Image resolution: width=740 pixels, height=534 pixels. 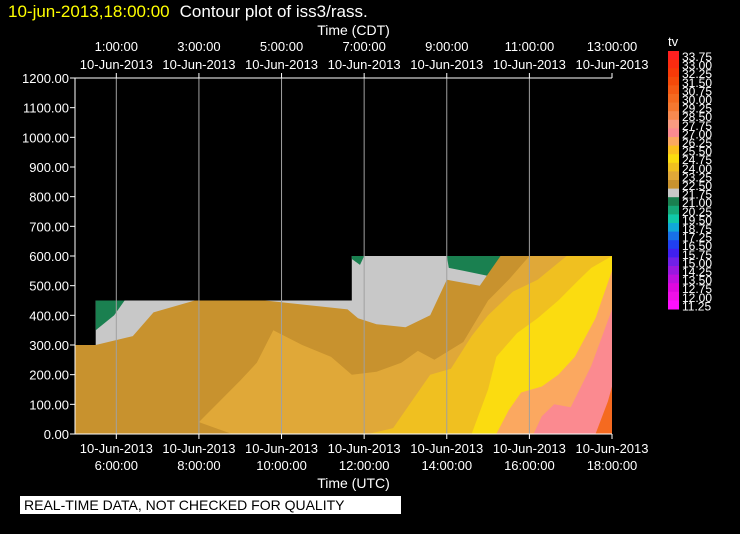 What do you see at coordinates (697, 160) in the screenshot?
I see `legend-level-label: 24.75` at bounding box center [697, 160].